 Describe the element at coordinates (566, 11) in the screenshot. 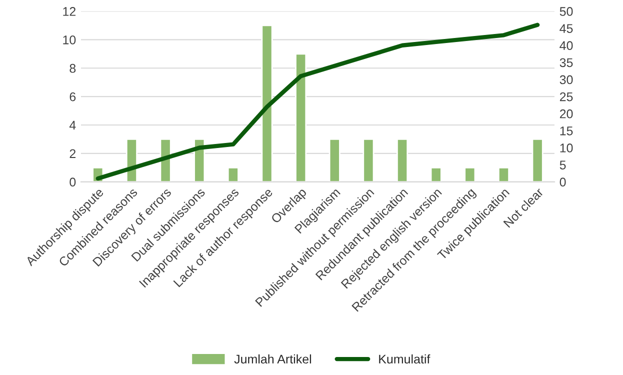

I see `y2-tick-label: 50` at that location.